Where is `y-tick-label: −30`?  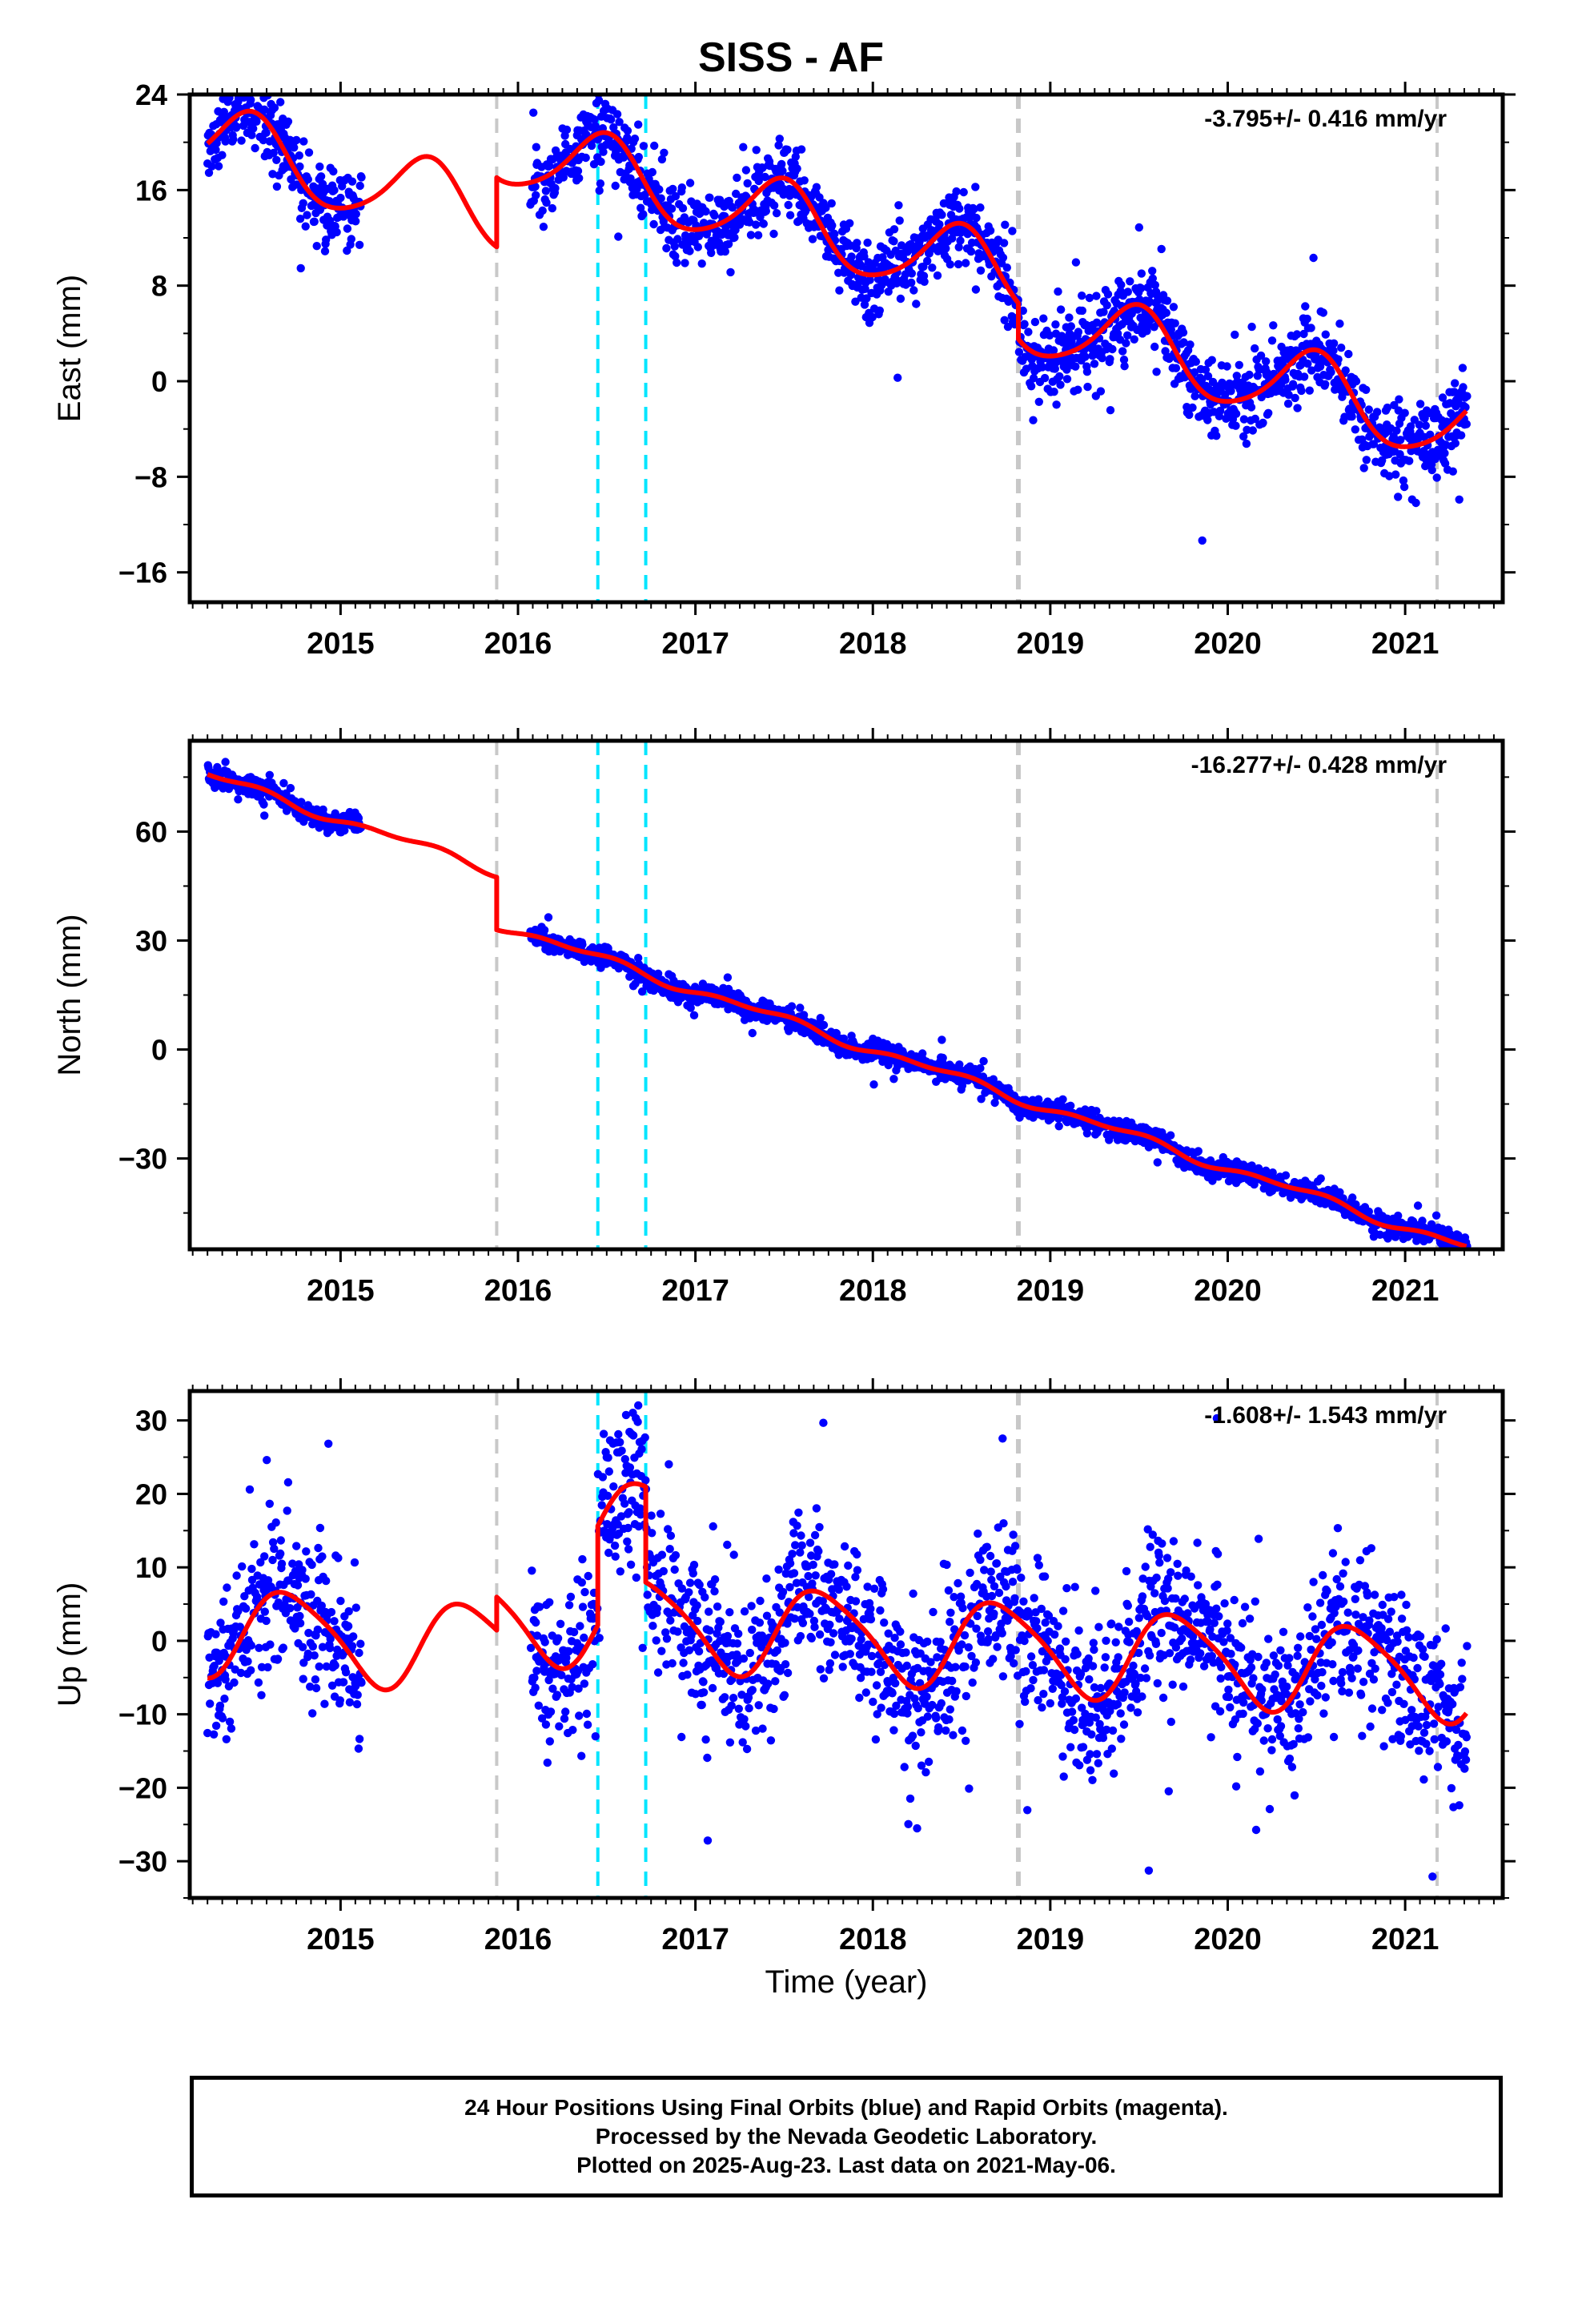
y-tick-label: −30 is located at coordinates (142, 1159).